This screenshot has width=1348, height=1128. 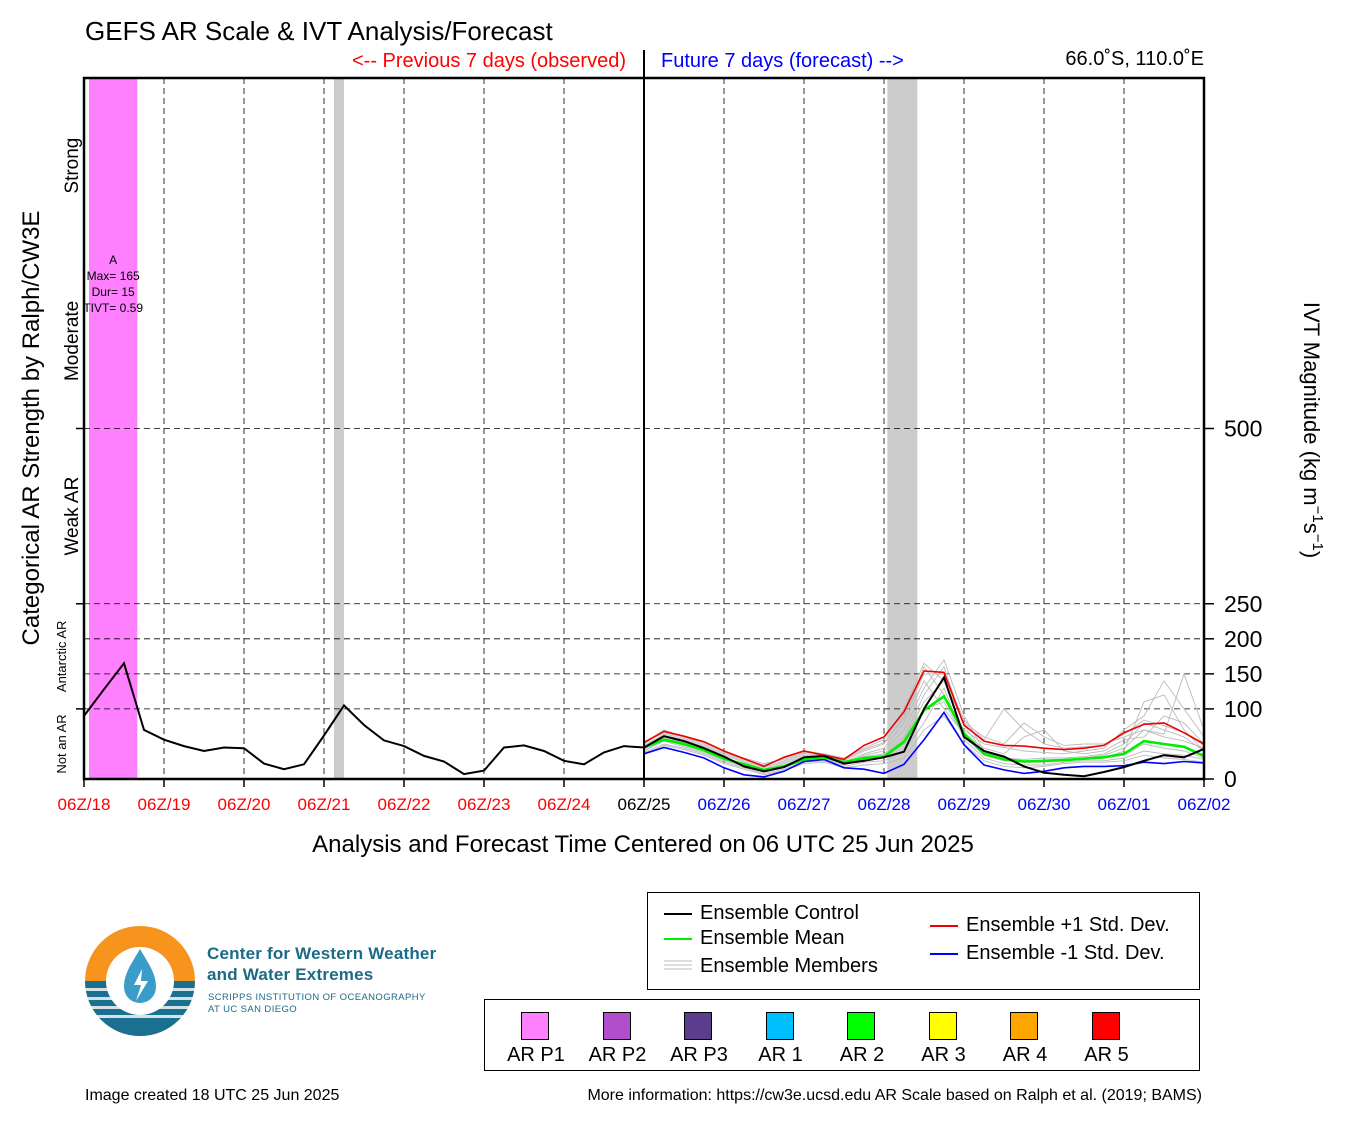 I want to click on y-tick-label: 500, so click(x=1243, y=429).